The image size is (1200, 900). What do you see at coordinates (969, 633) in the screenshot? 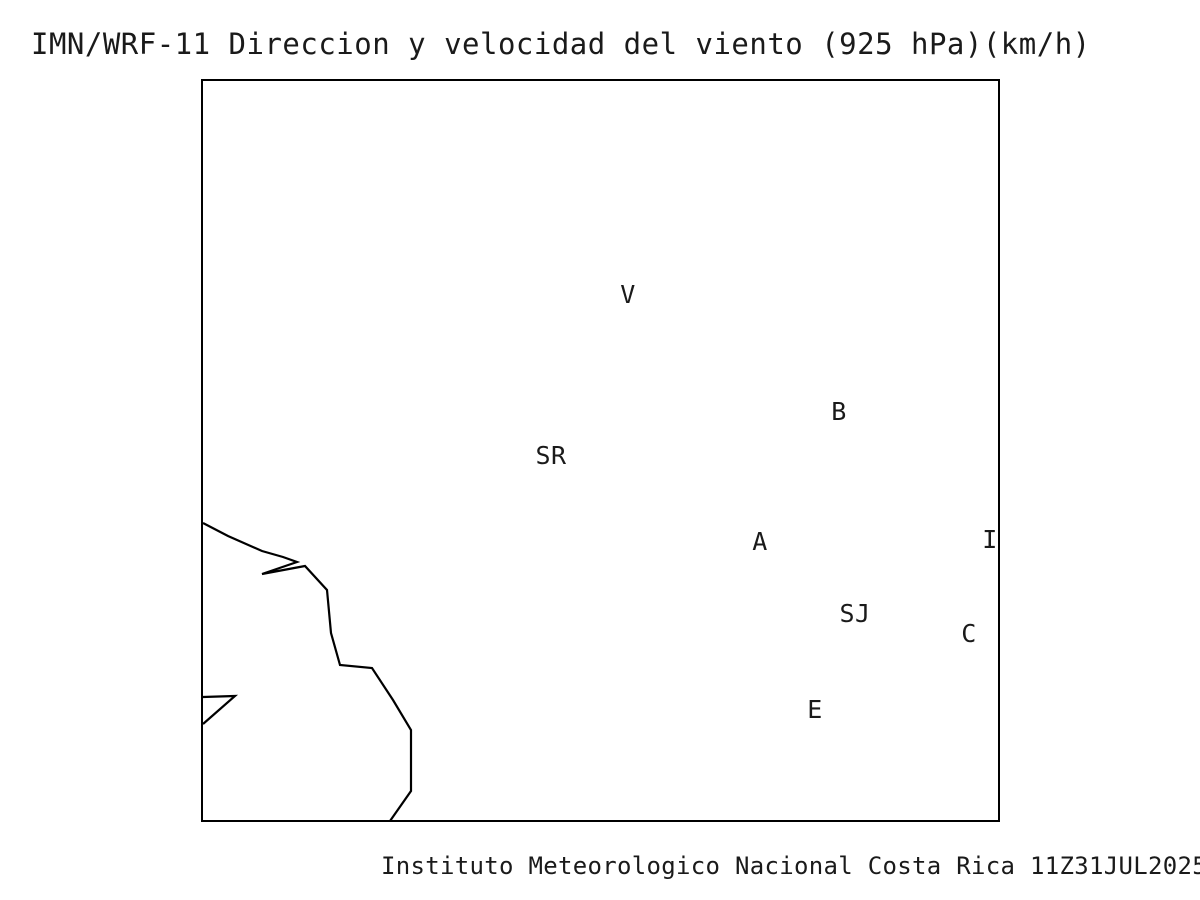
I see `station-label-c: C` at bounding box center [969, 633].